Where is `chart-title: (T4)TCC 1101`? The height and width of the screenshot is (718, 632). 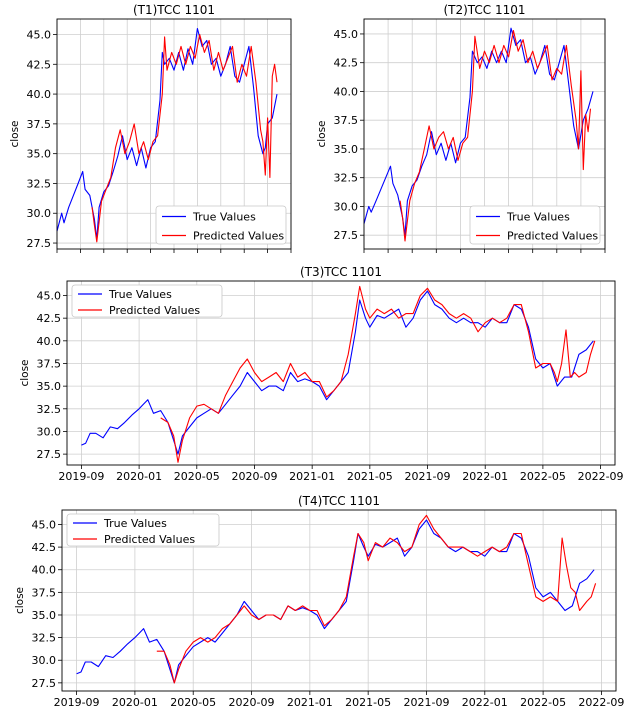 chart-title: (T4)TCC 1101 is located at coordinates (339, 501).